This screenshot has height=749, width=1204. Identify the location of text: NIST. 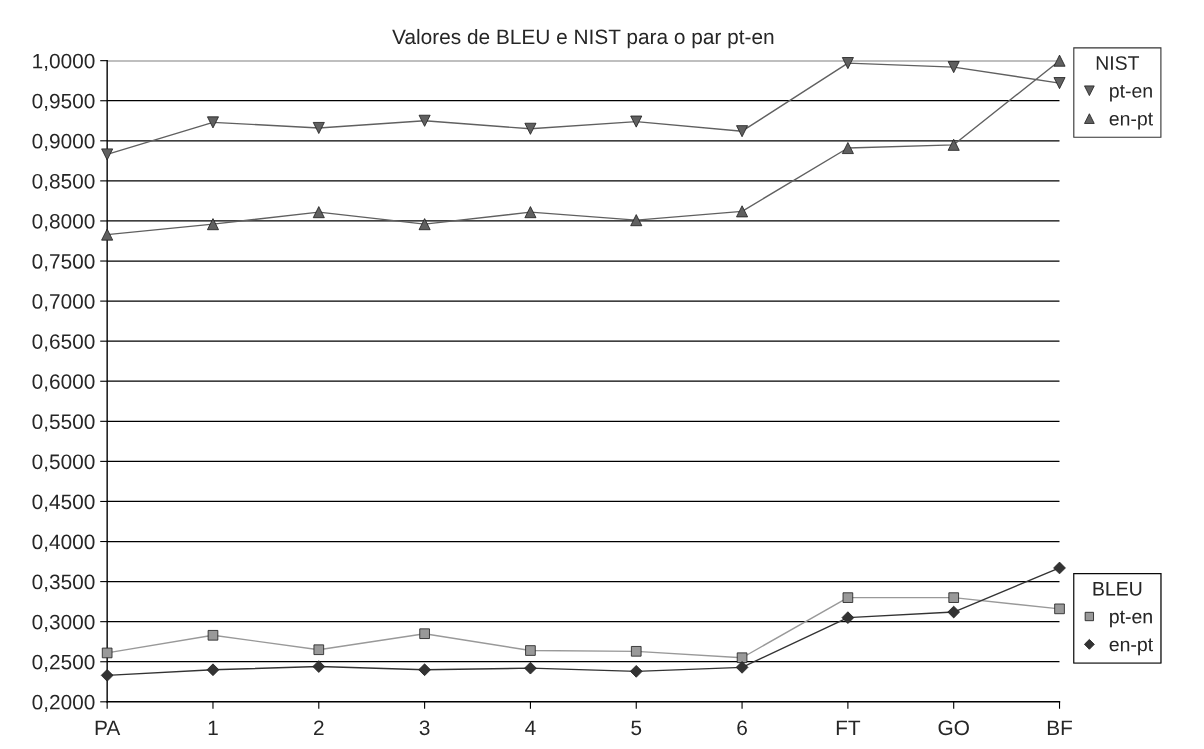
(1118, 63).